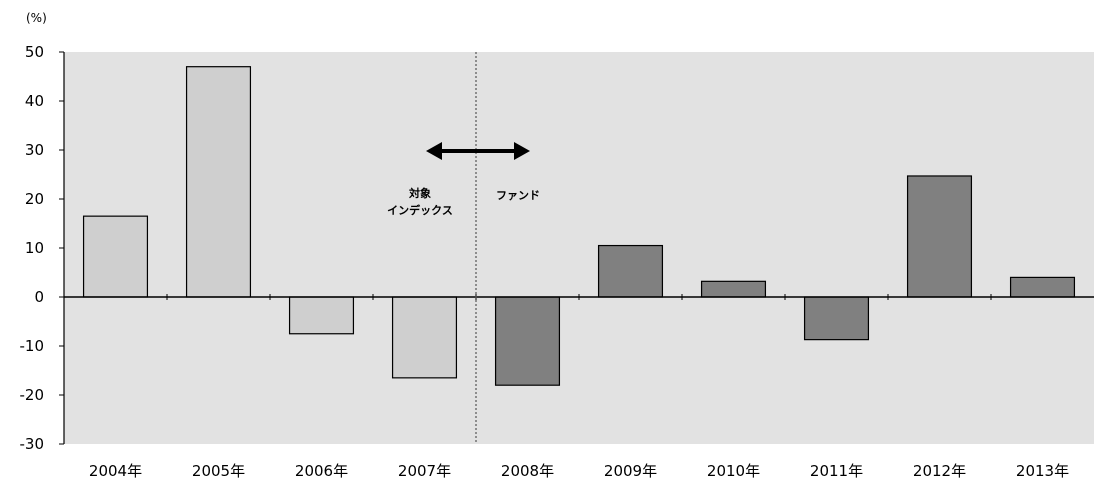 This screenshot has width=1094, height=486. I want to click on x-tick-label-2008年: 2008年, so click(527, 471).